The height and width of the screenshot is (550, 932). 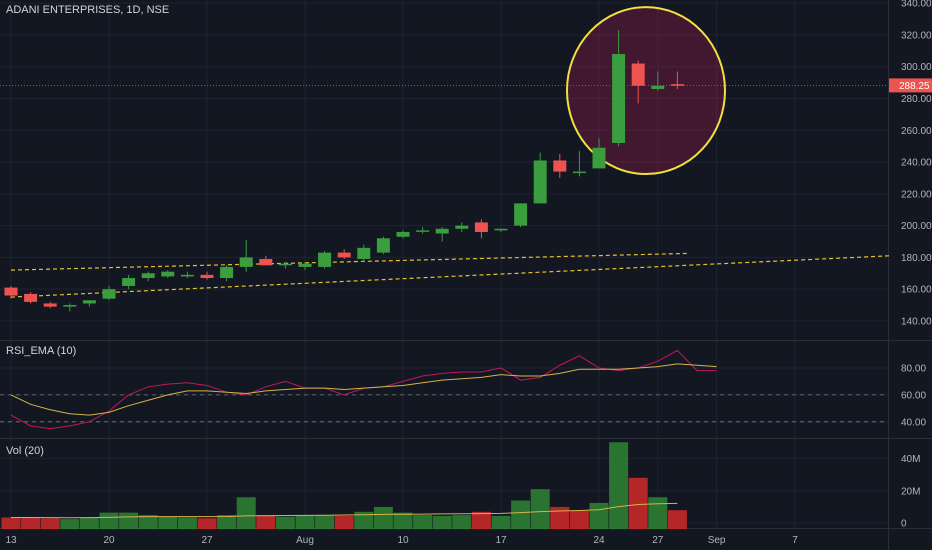 I want to click on volume-axis-label: 20M, so click(x=910, y=491).